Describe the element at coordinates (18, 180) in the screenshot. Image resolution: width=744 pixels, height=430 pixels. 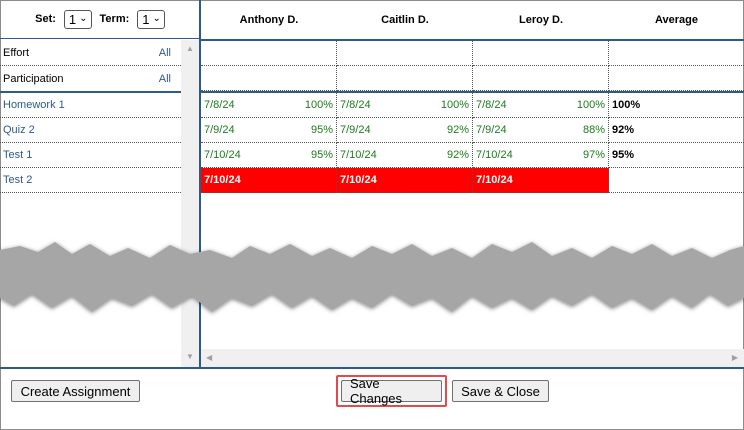
I see `assignment-label: Test 2` at that location.